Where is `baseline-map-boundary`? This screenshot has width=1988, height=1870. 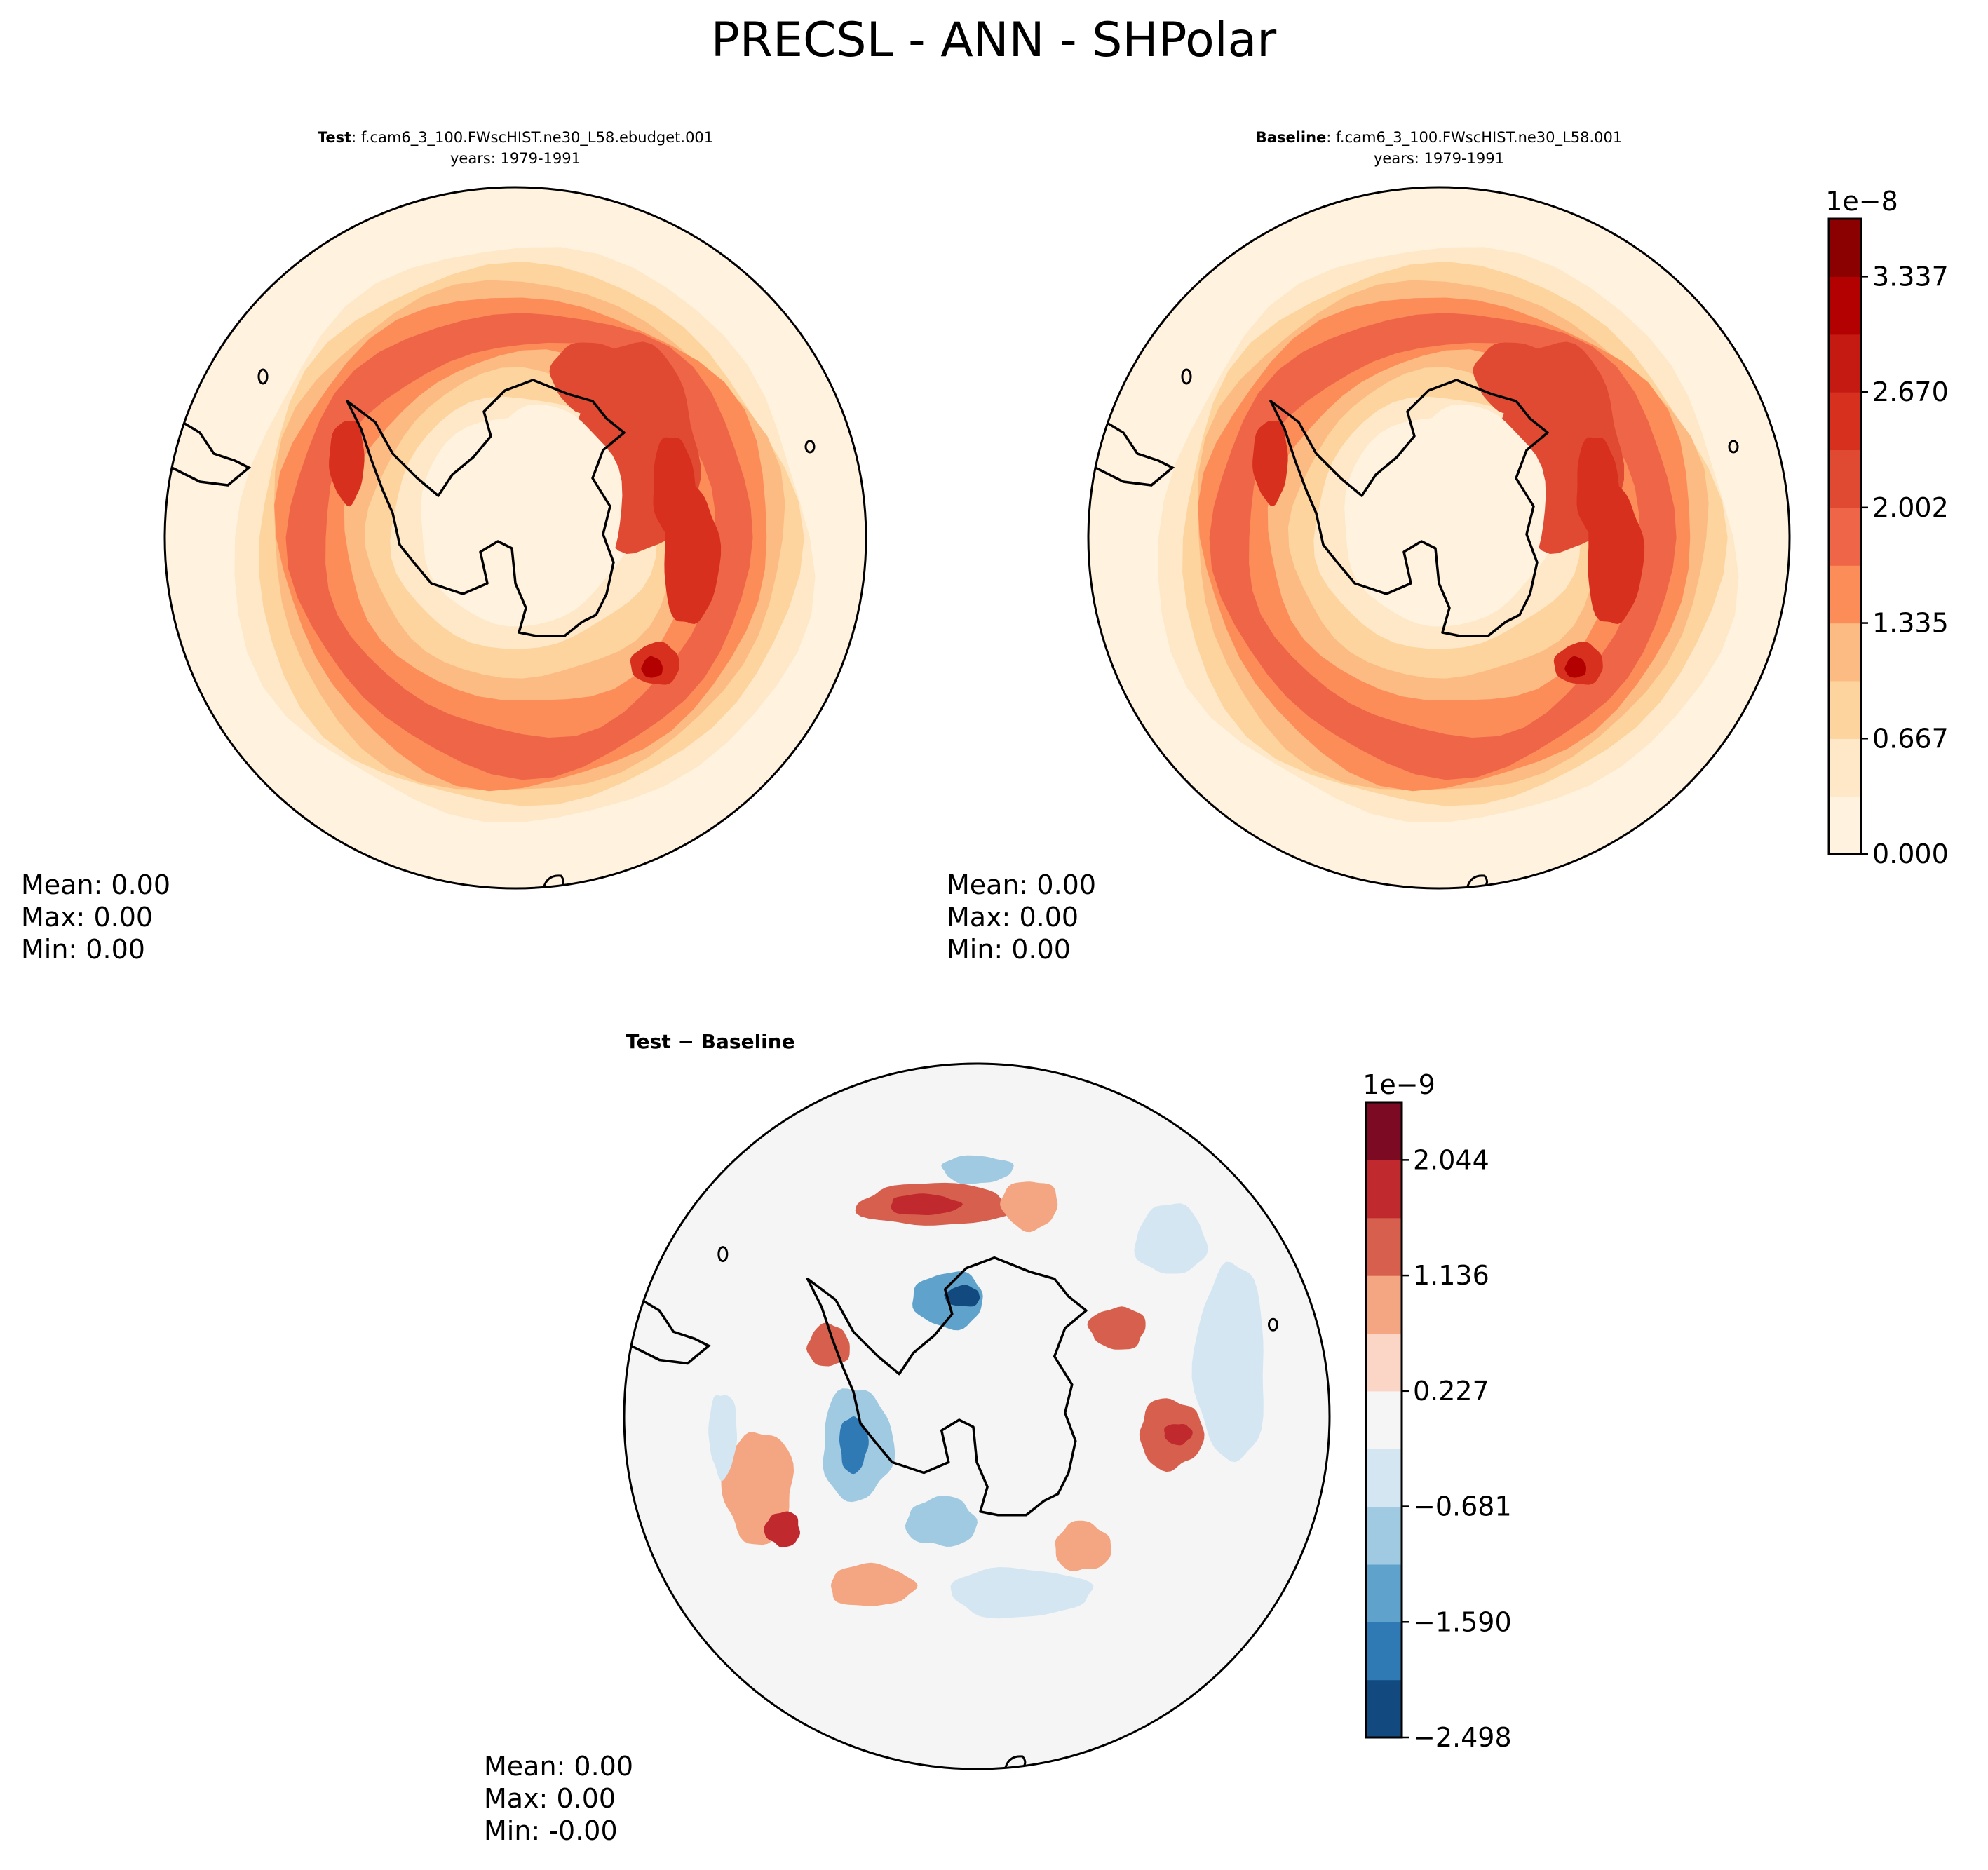 baseline-map-boundary is located at coordinates (1439, 538).